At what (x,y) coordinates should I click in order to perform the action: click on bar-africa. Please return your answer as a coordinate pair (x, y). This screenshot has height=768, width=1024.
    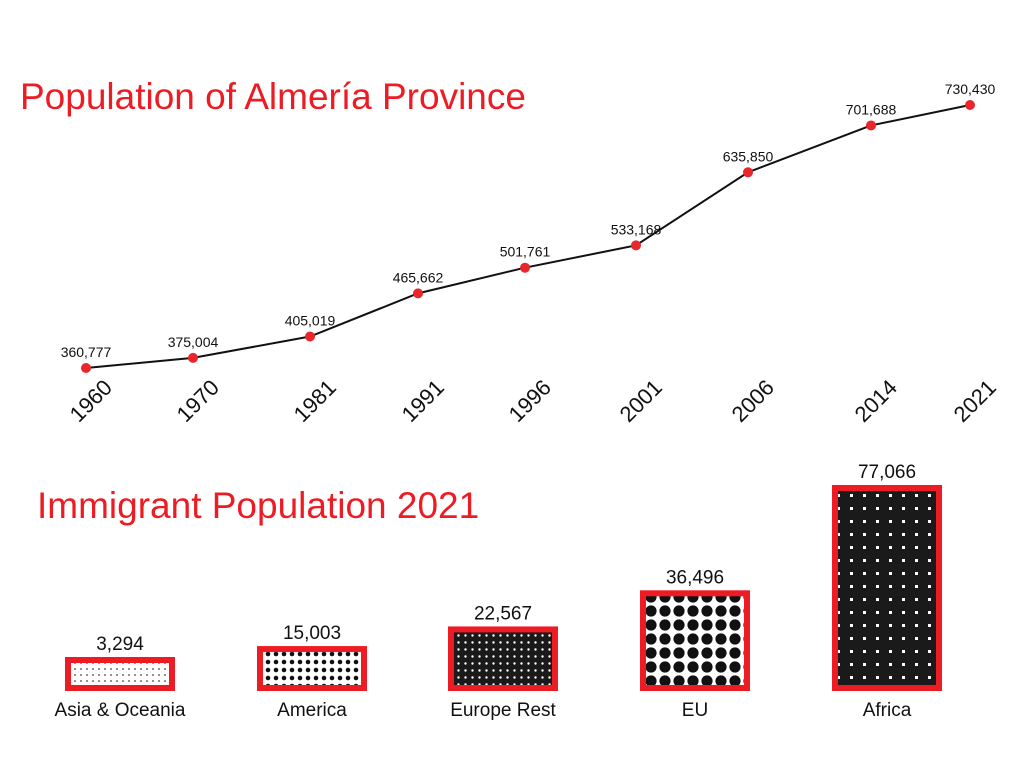
    Looking at the image, I should click on (887, 588).